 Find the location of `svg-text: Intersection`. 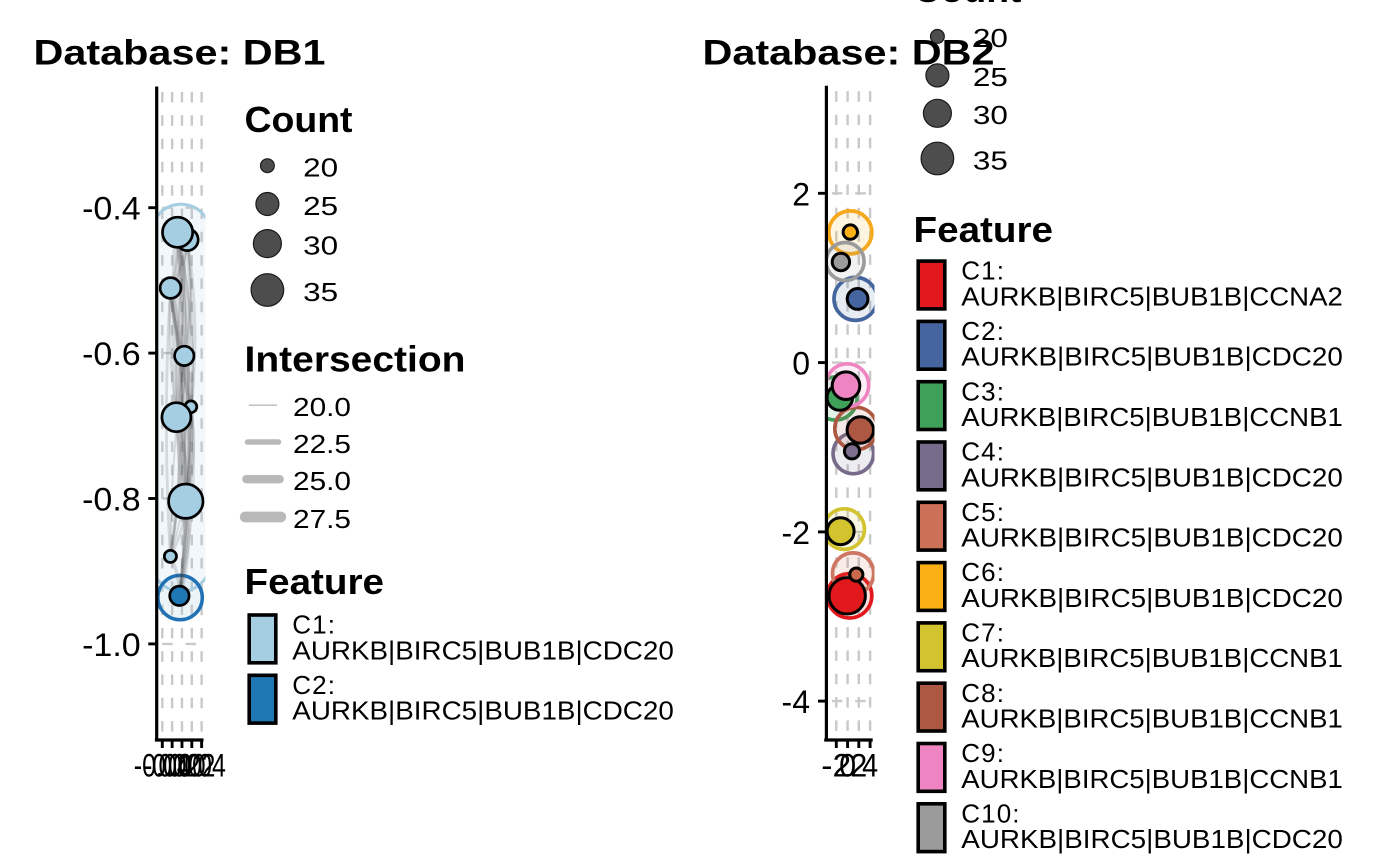

svg-text: Intersection is located at coordinates (355, 359).